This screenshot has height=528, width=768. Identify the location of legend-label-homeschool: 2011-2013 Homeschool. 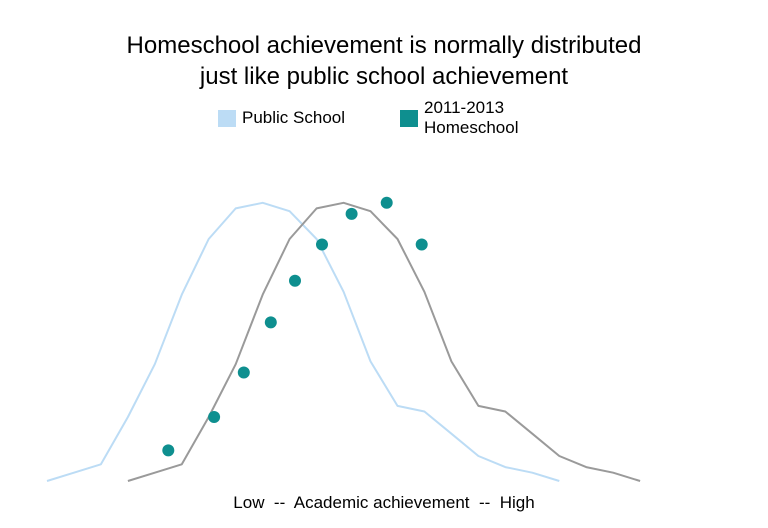
(471, 117).